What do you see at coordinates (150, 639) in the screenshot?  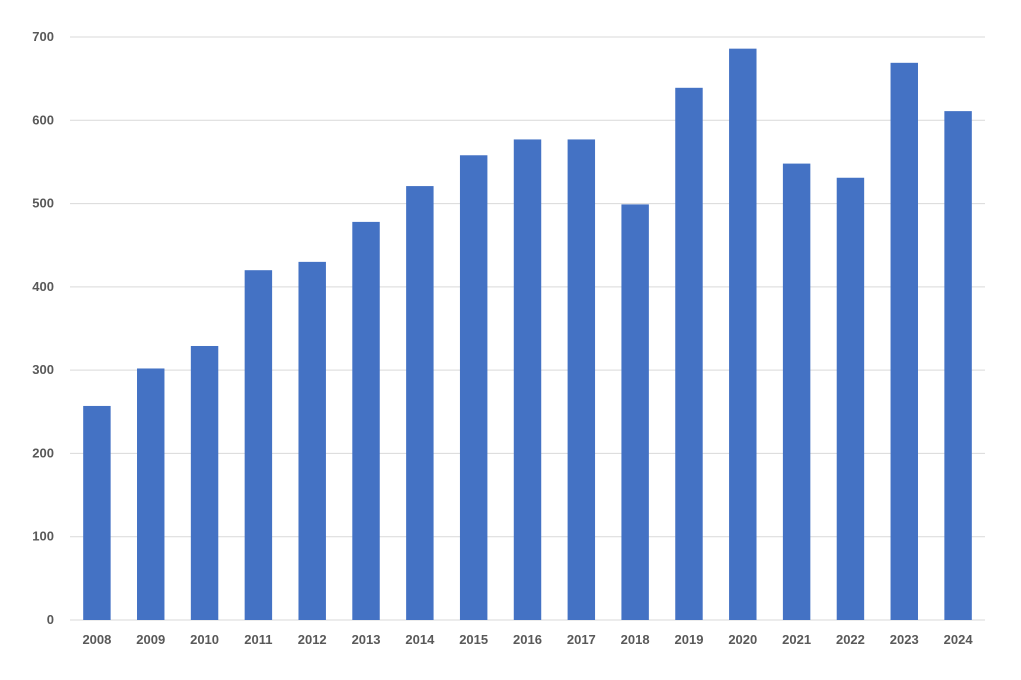 I see `x-tick-label: 2009` at bounding box center [150, 639].